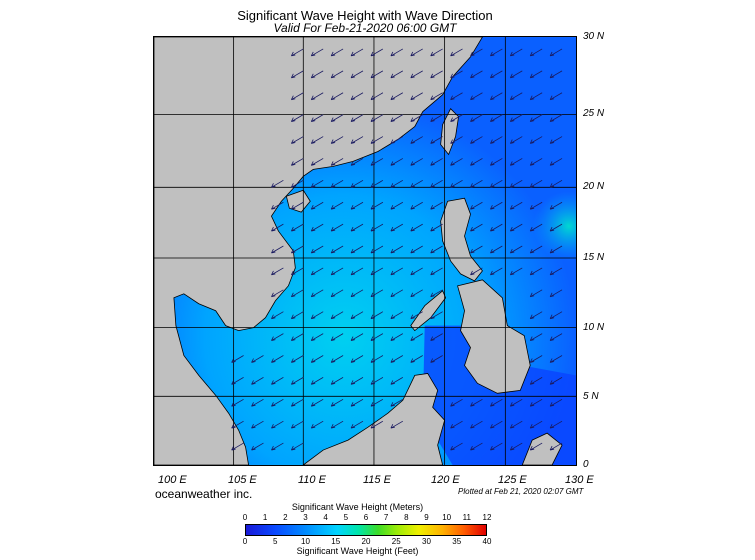 This screenshot has height=560, width=755. Describe the element at coordinates (428, 311) in the screenshot. I see `palawan-island` at that location.